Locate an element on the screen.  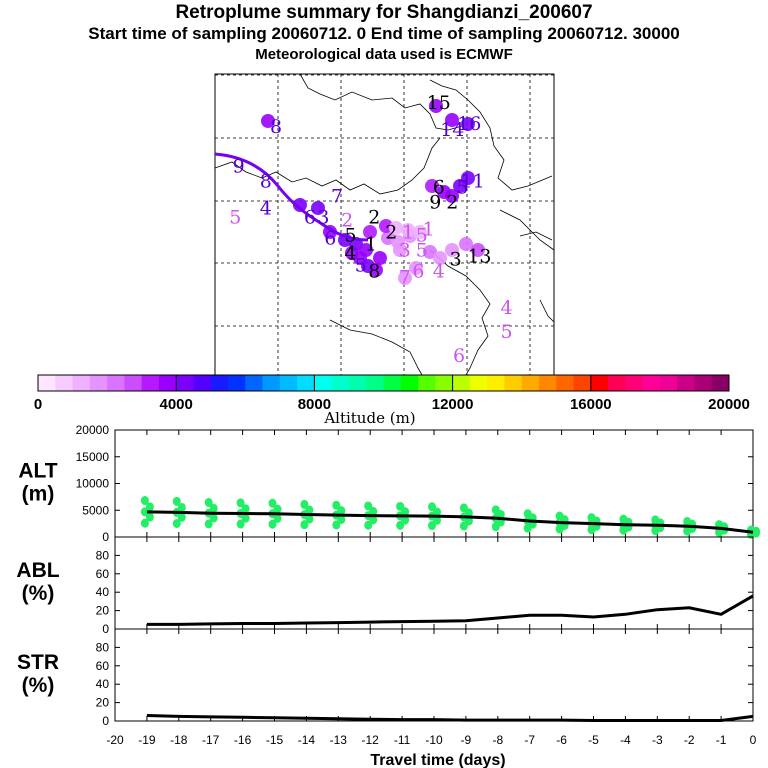
map-day-label: 14 is located at coordinates (452, 130).